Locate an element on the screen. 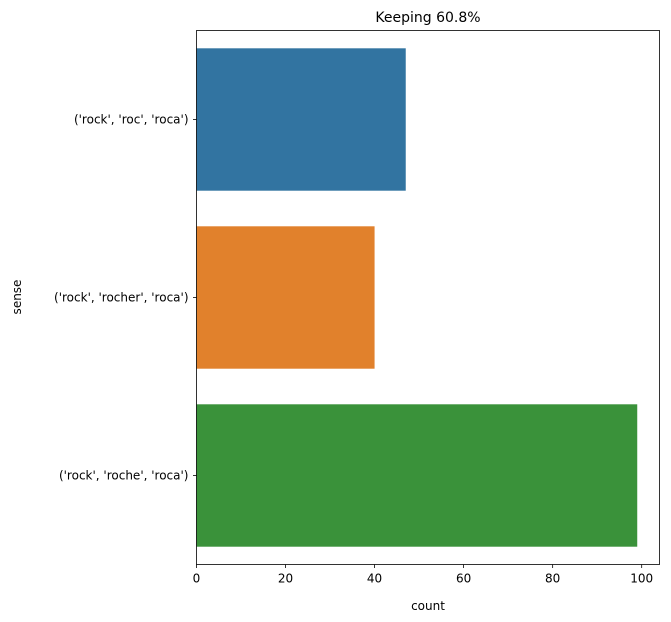 The height and width of the screenshot is (622, 671). x-axis-label: count is located at coordinates (428, 606).